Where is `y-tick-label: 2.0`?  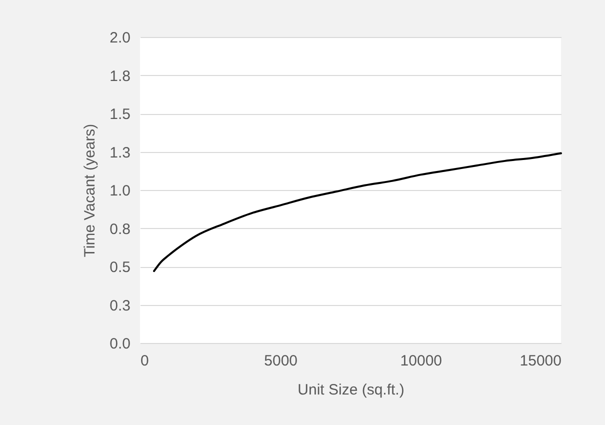 y-tick-label: 2.0 is located at coordinates (120, 38).